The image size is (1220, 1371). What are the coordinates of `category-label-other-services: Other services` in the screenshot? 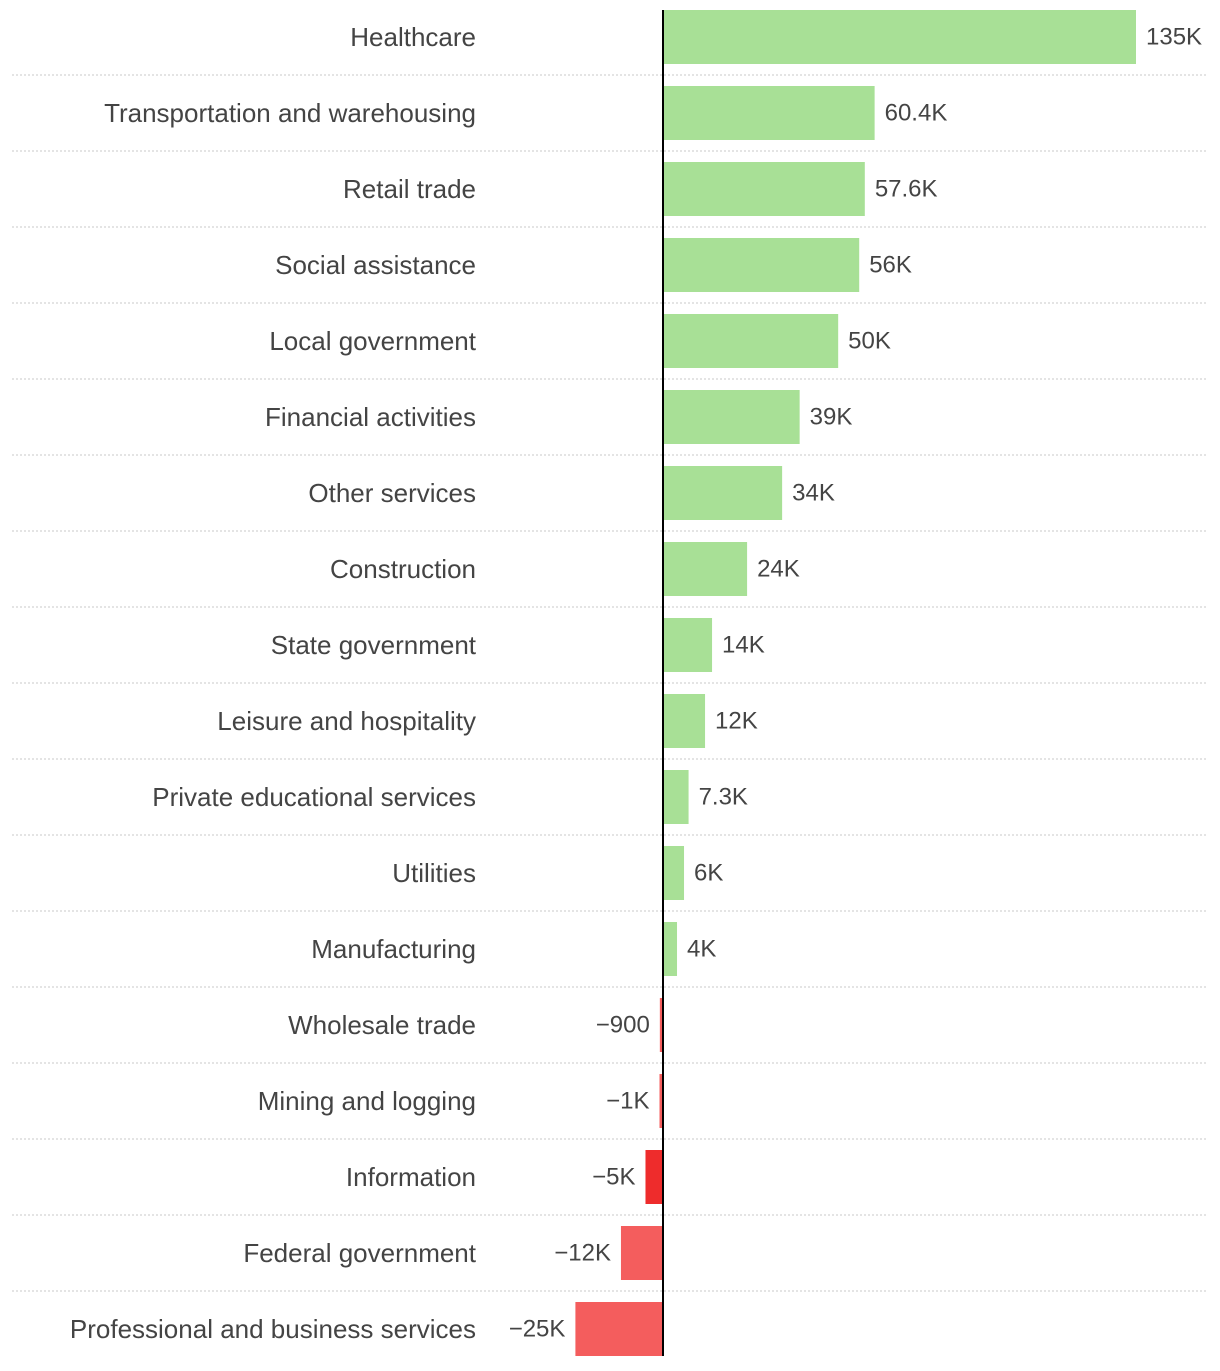 It's located at (392, 493).